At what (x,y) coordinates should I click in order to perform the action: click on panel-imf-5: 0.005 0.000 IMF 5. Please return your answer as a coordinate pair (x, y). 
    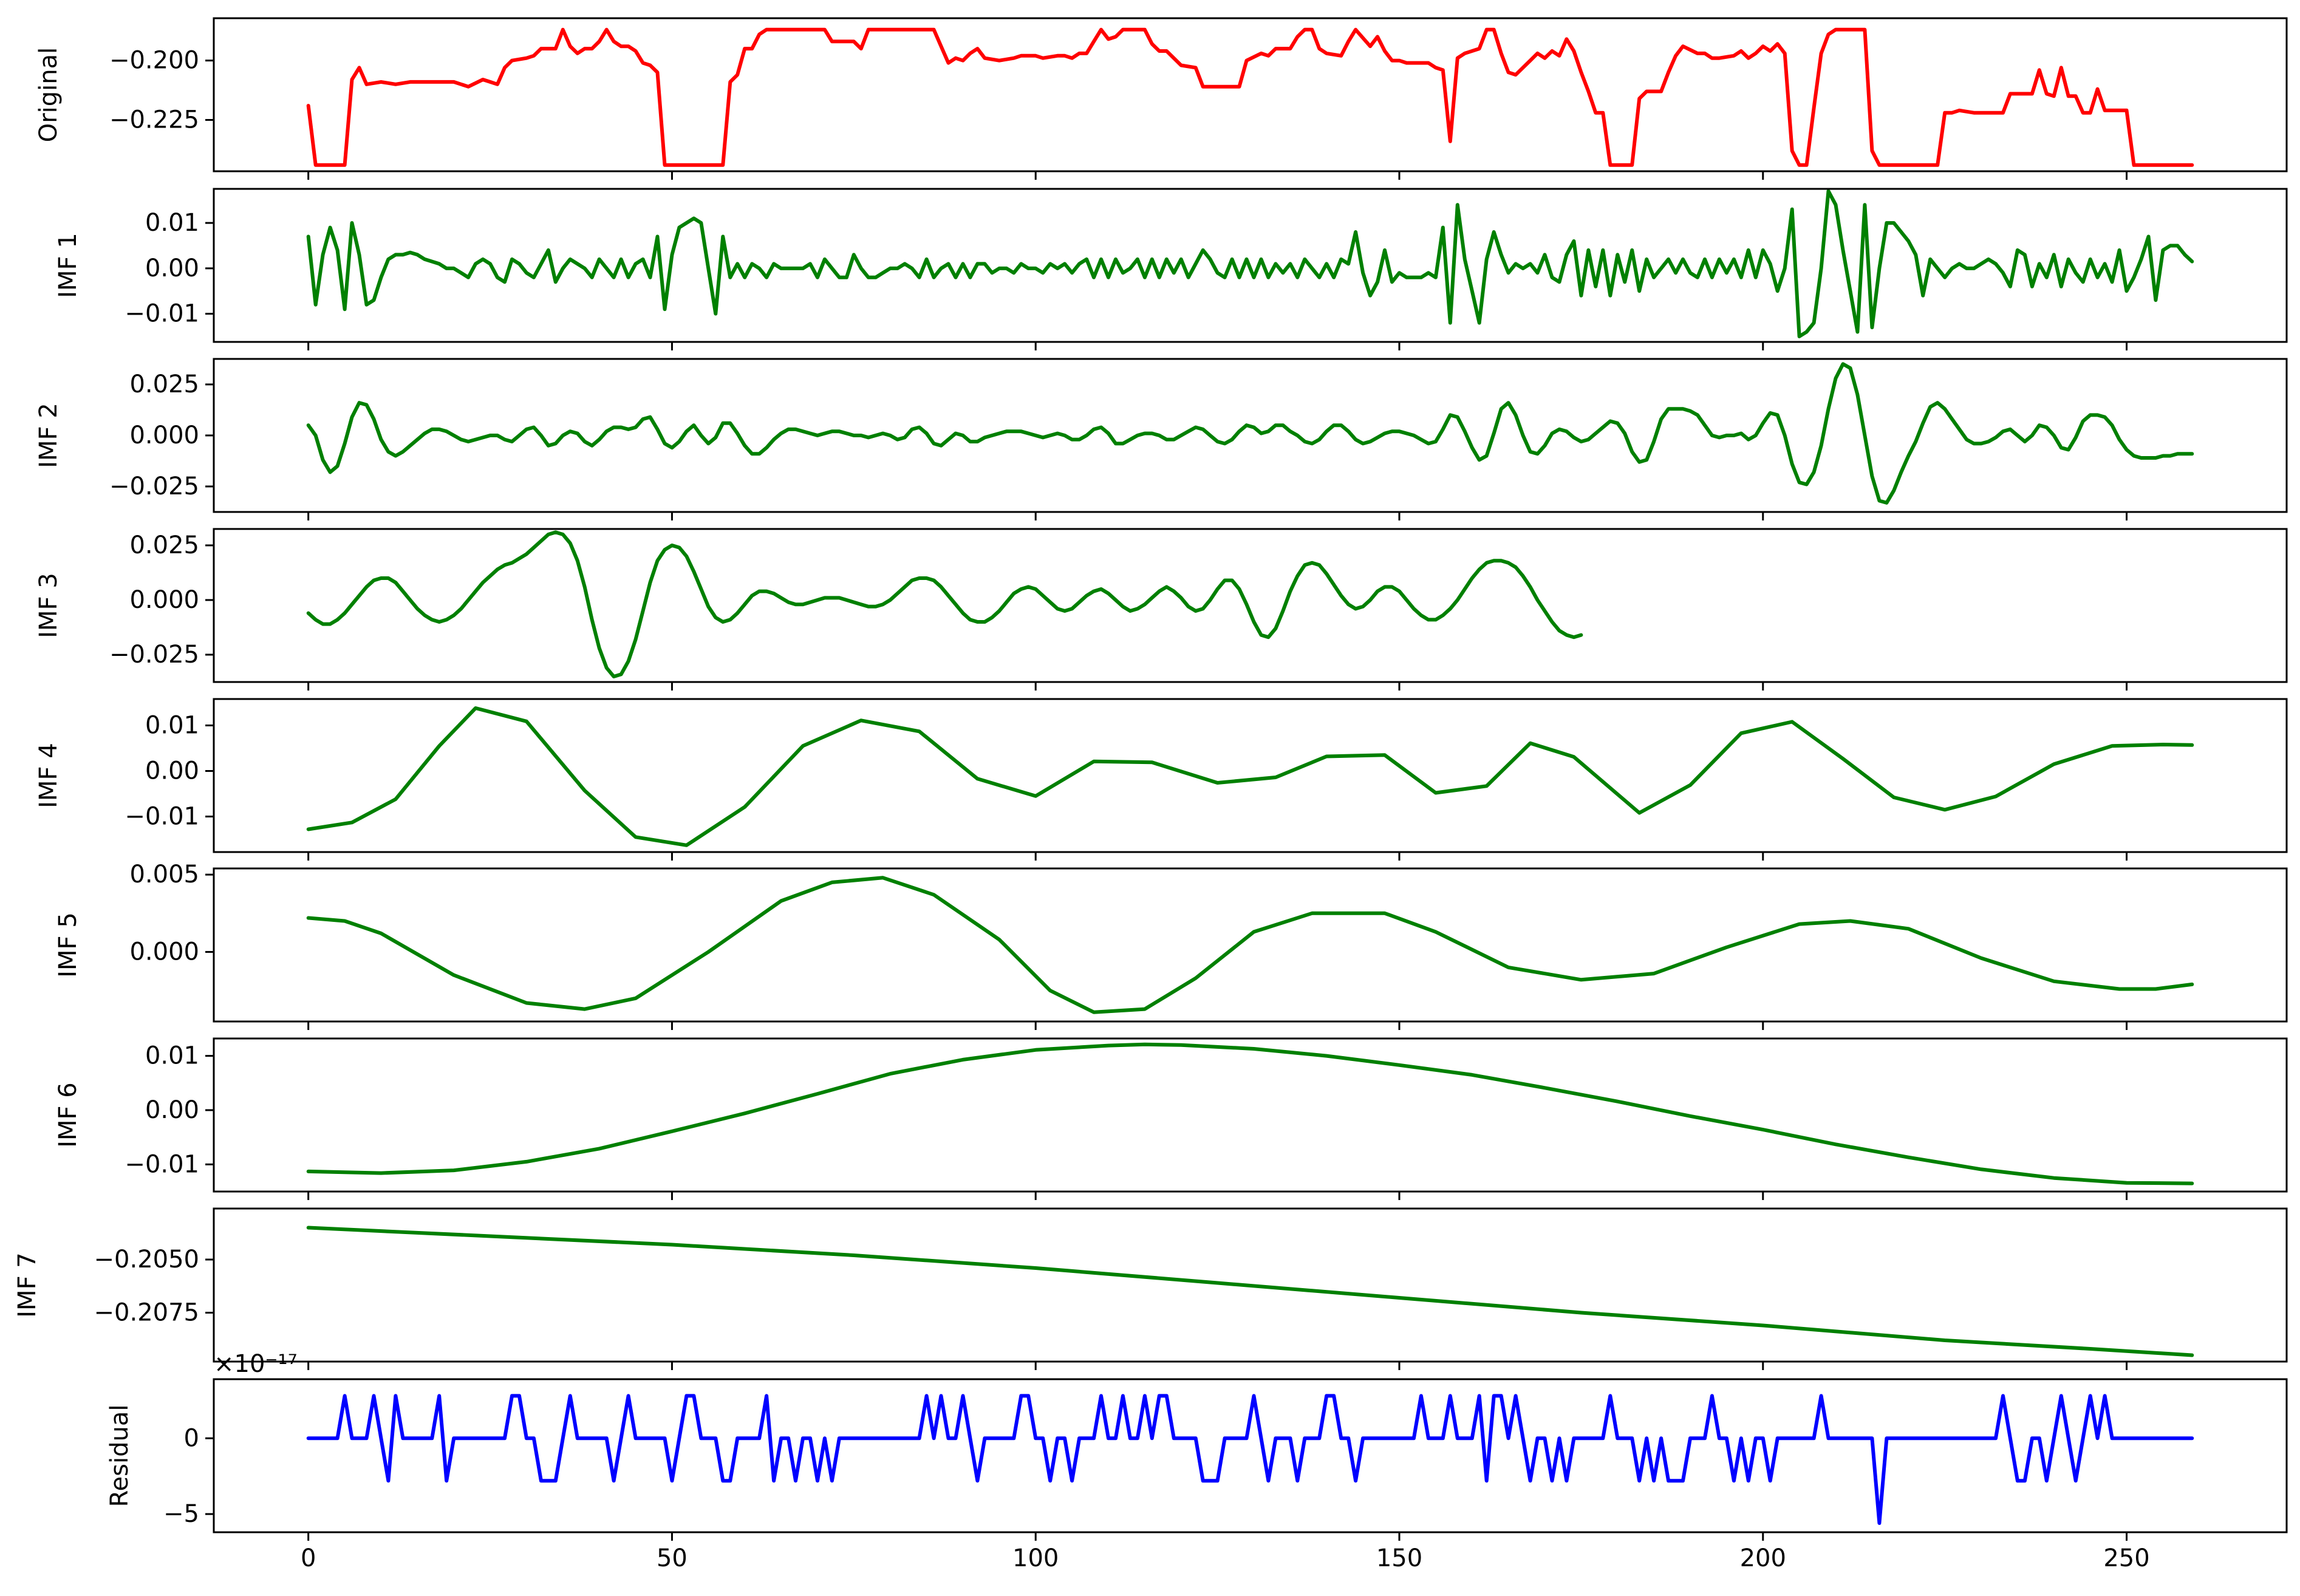
    Looking at the image, I should click on (1171, 945).